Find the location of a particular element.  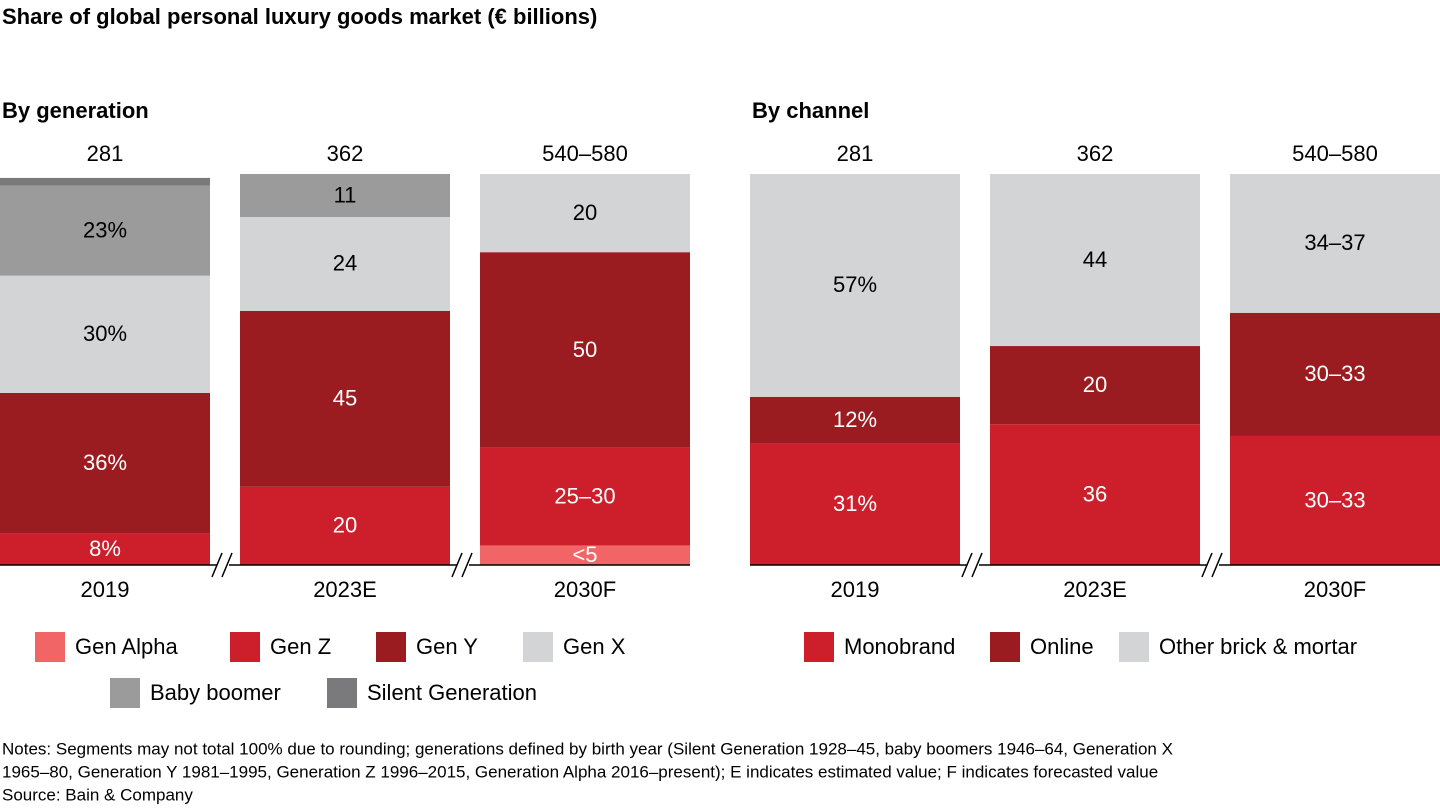

note: Source: Bain & Company is located at coordinates (97, 794).